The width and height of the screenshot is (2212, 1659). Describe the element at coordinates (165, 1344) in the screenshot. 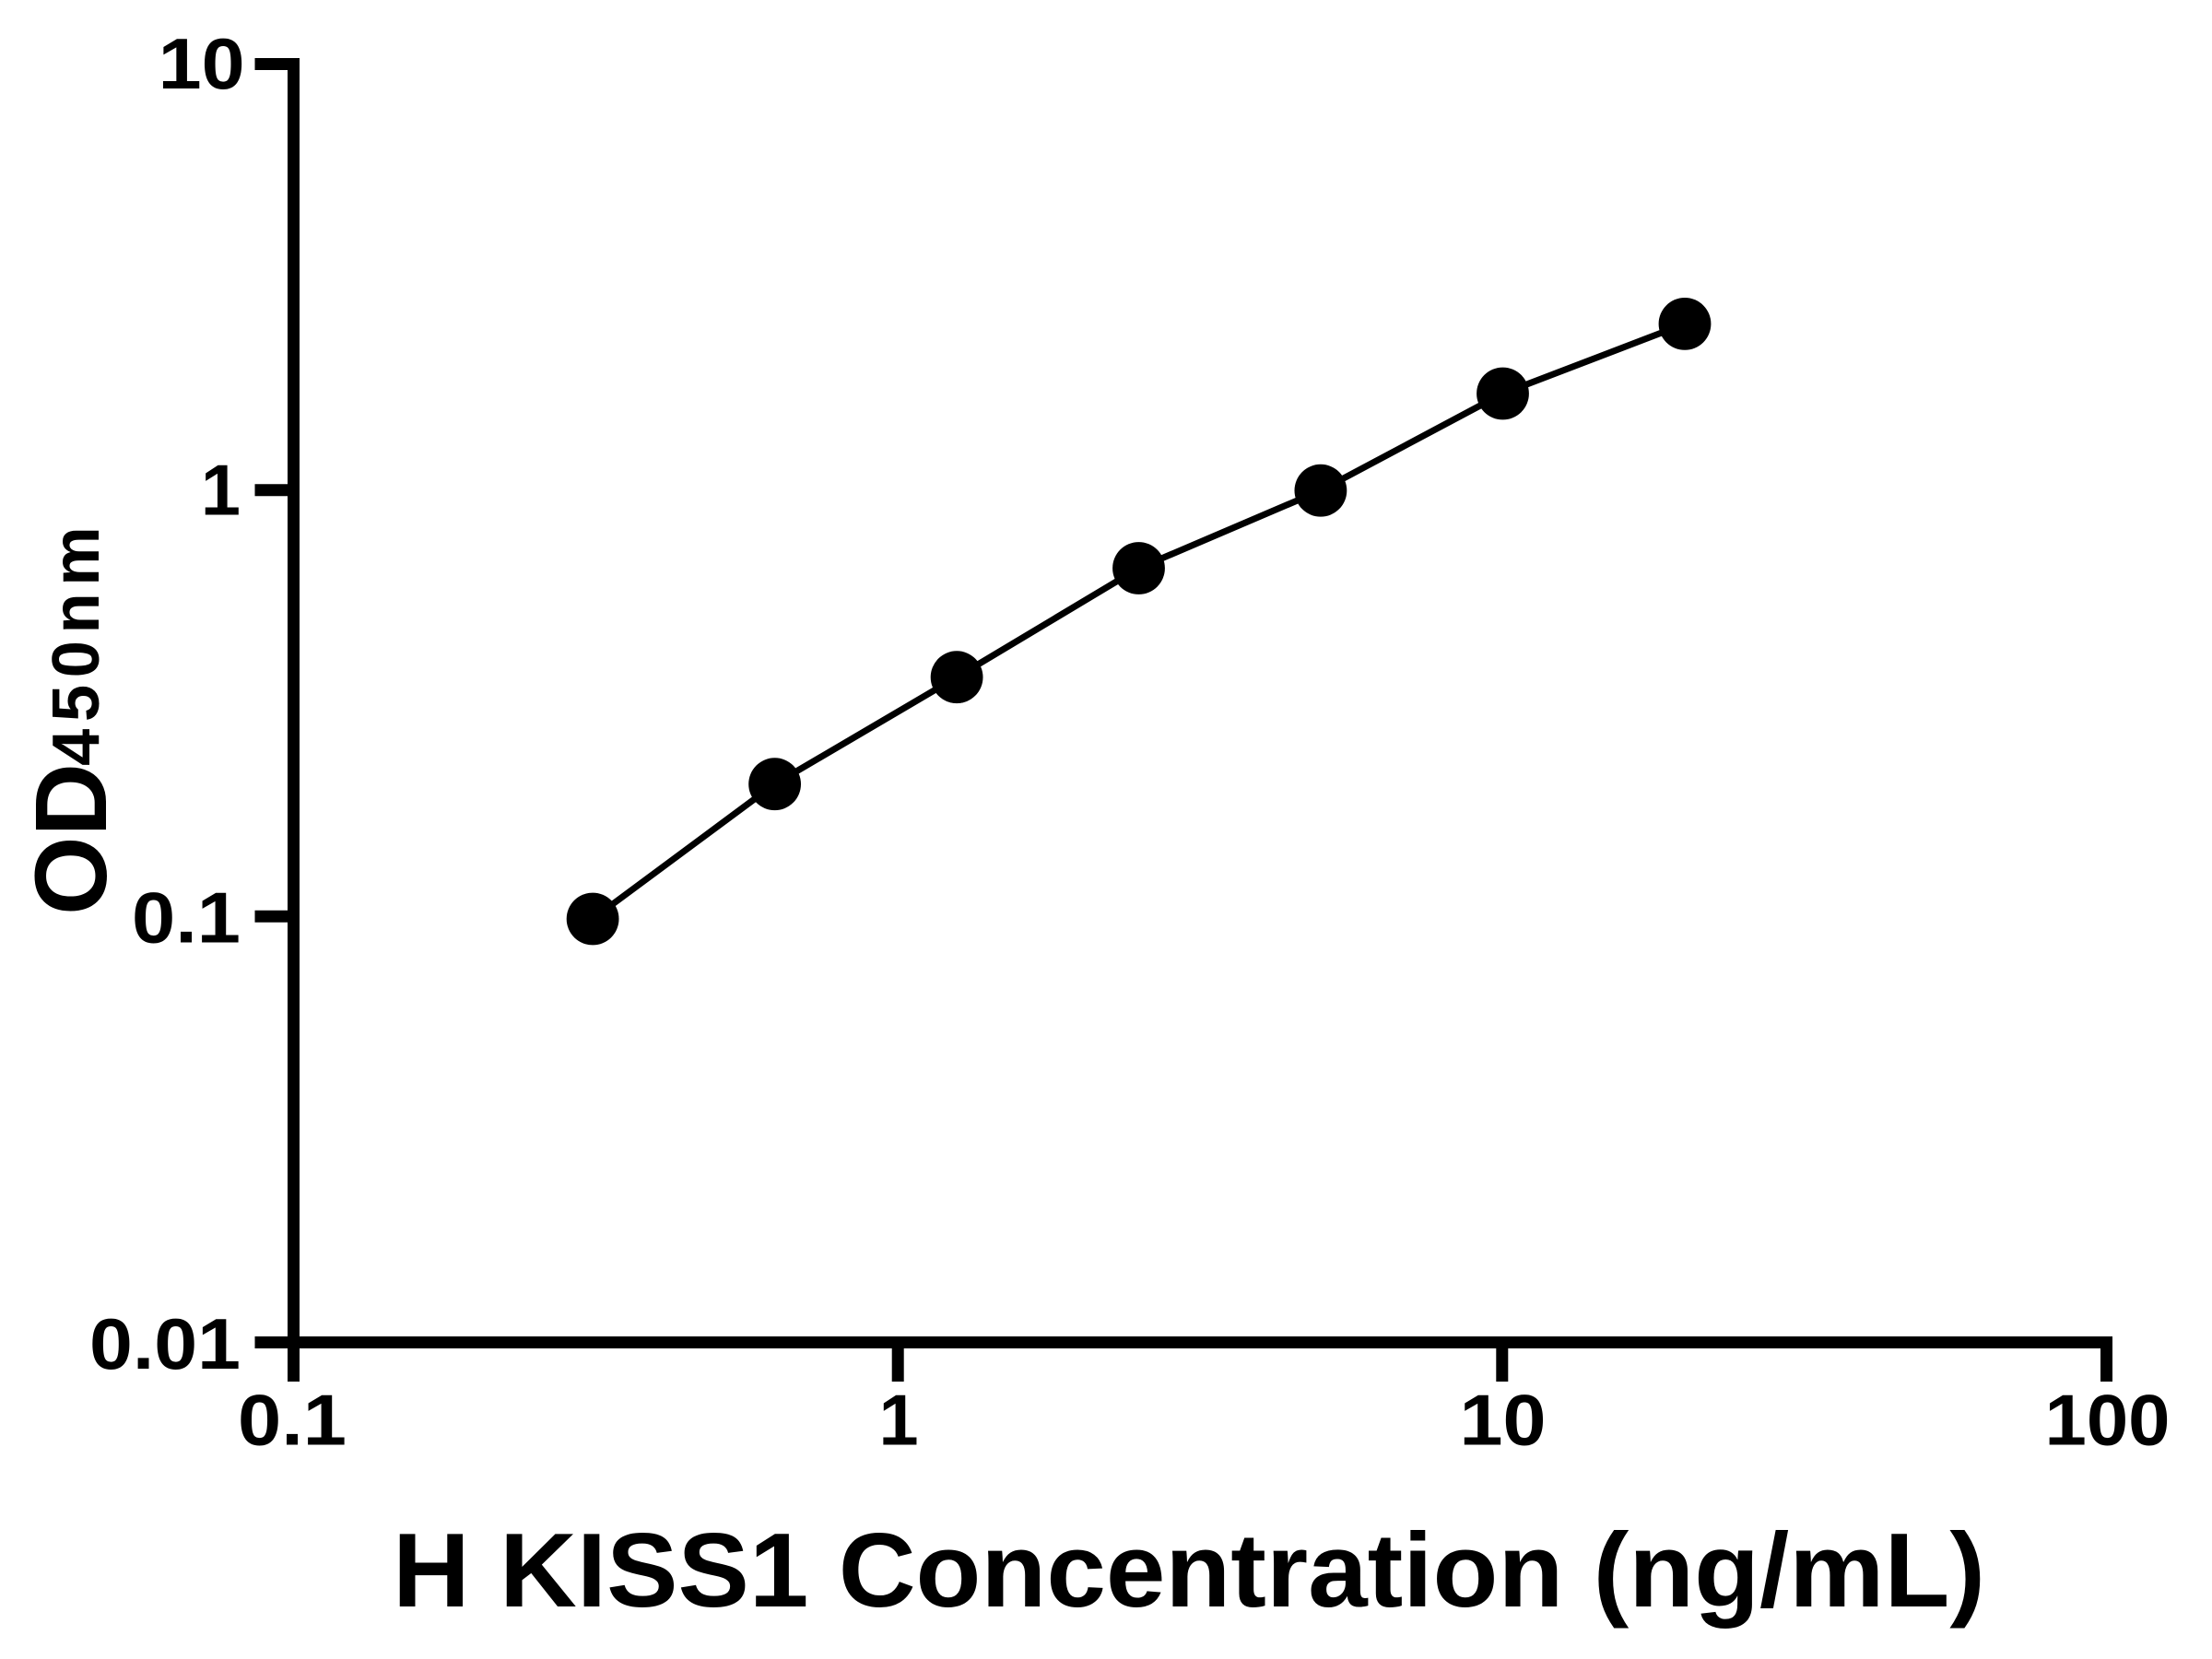

I see `svg-text: 0.01` at that location.